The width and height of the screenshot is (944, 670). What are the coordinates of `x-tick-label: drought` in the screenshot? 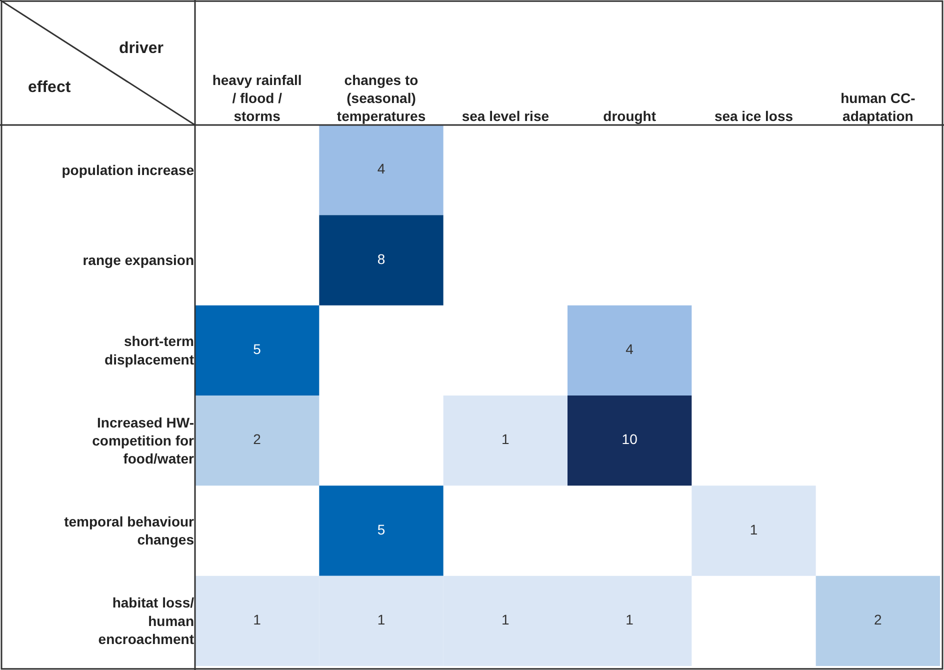 It's located at (629, 116).